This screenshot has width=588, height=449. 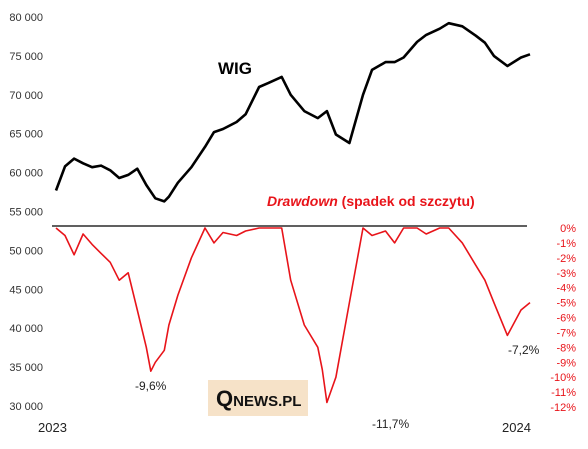 What do you see at coordinates (563, 393) in the screenshot?
I see `right-tick-label: -11%` at bounding box center [563, 393].